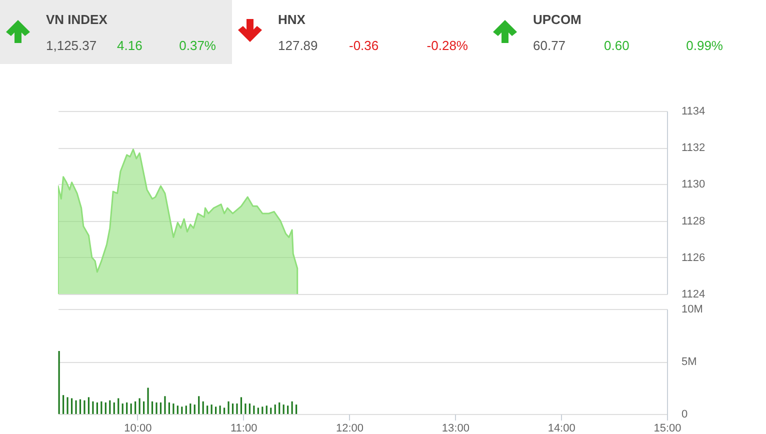  What do you see at coordinates (692, 310) in the screenshot?
I see `y-tick-label: 10M` at bounding box center [692, 310].